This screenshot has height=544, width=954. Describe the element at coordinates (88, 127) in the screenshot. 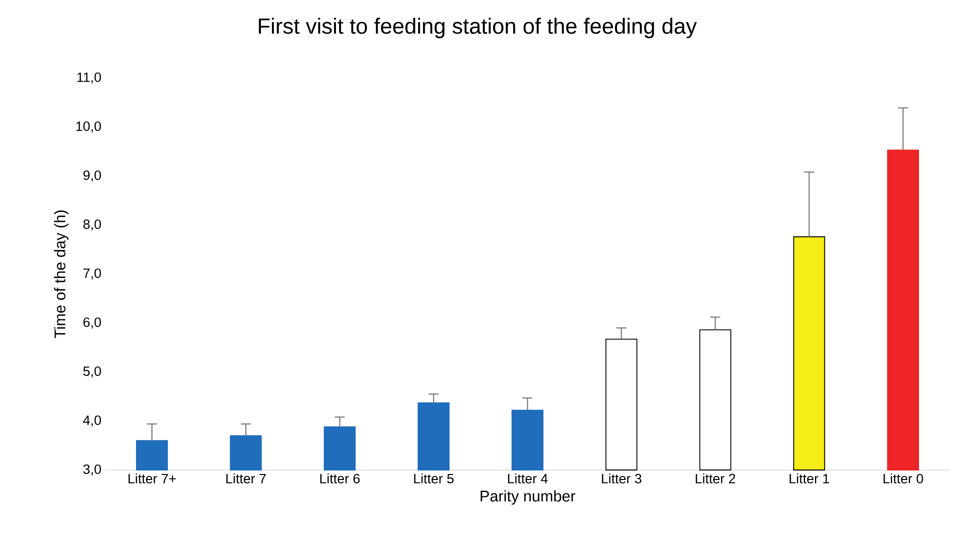

I see `y-tick-label: 10,0` at that location.